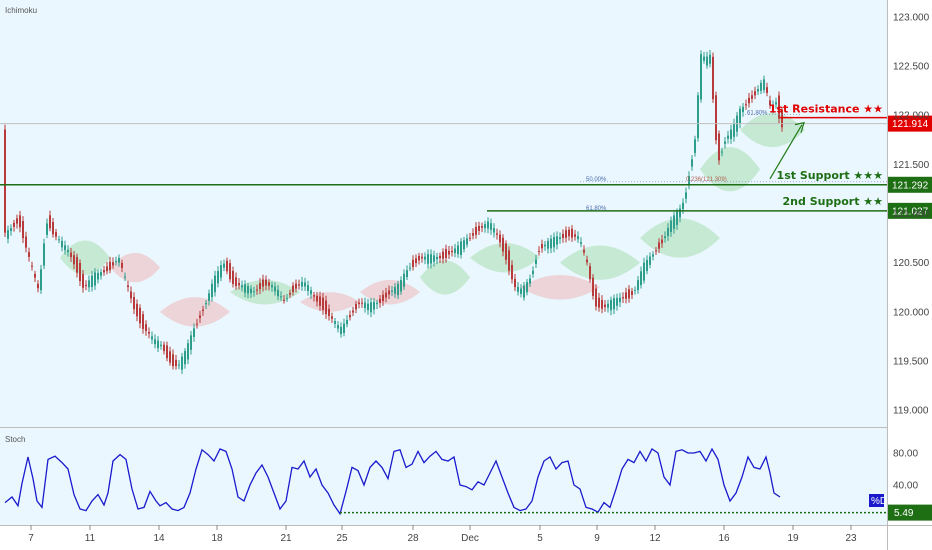 The height and width of the screenshot is (550, 932). I want to click on resistance-price-tag, so click(910, 123).